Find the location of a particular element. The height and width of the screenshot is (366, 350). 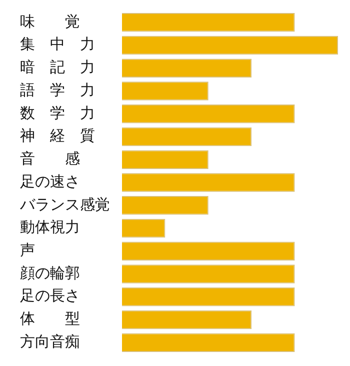

y-tick-label: 声 is located at coordinates (27, 249).